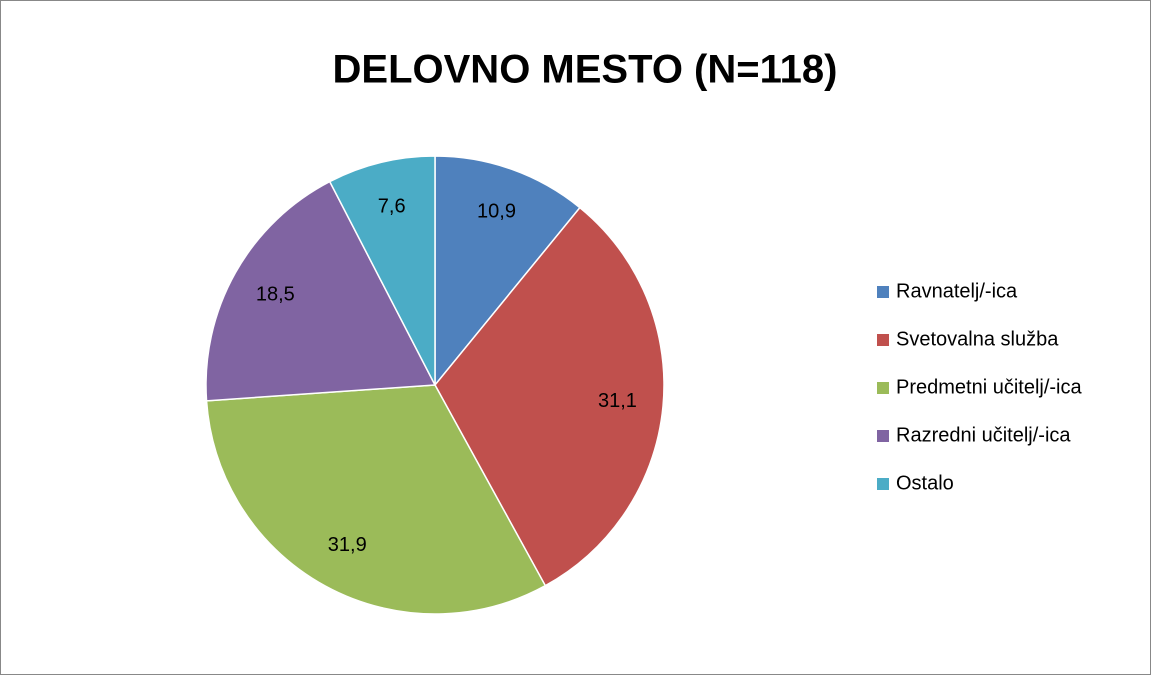  Describe the element at coordinates (617, 401) in the screenshot. I see `data-label: 31,1` at that location.